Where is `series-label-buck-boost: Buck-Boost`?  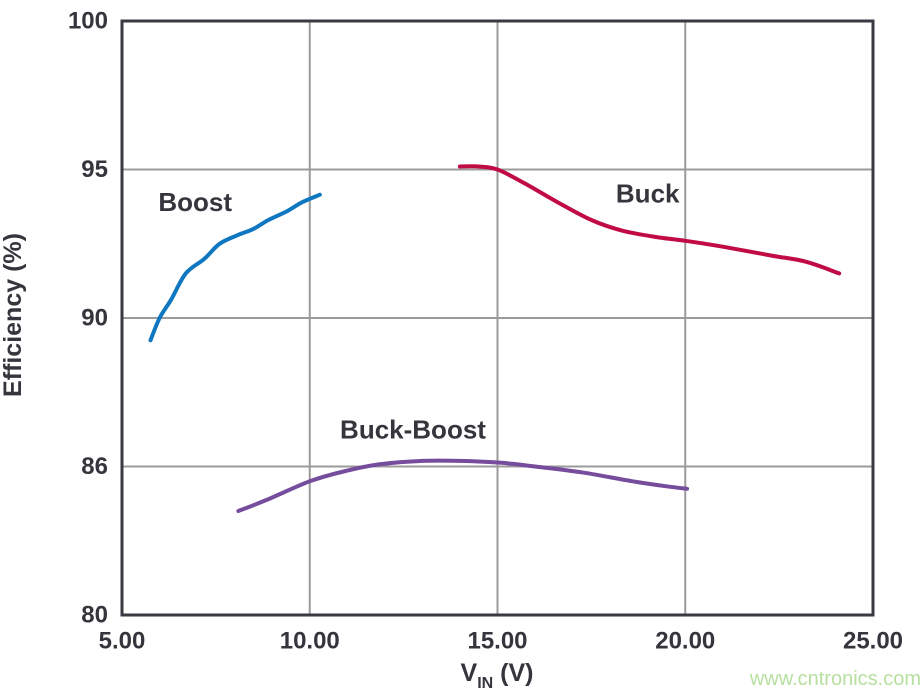 series-label-buck-boost: Buck-Boost is located at coordinates (413, 429).